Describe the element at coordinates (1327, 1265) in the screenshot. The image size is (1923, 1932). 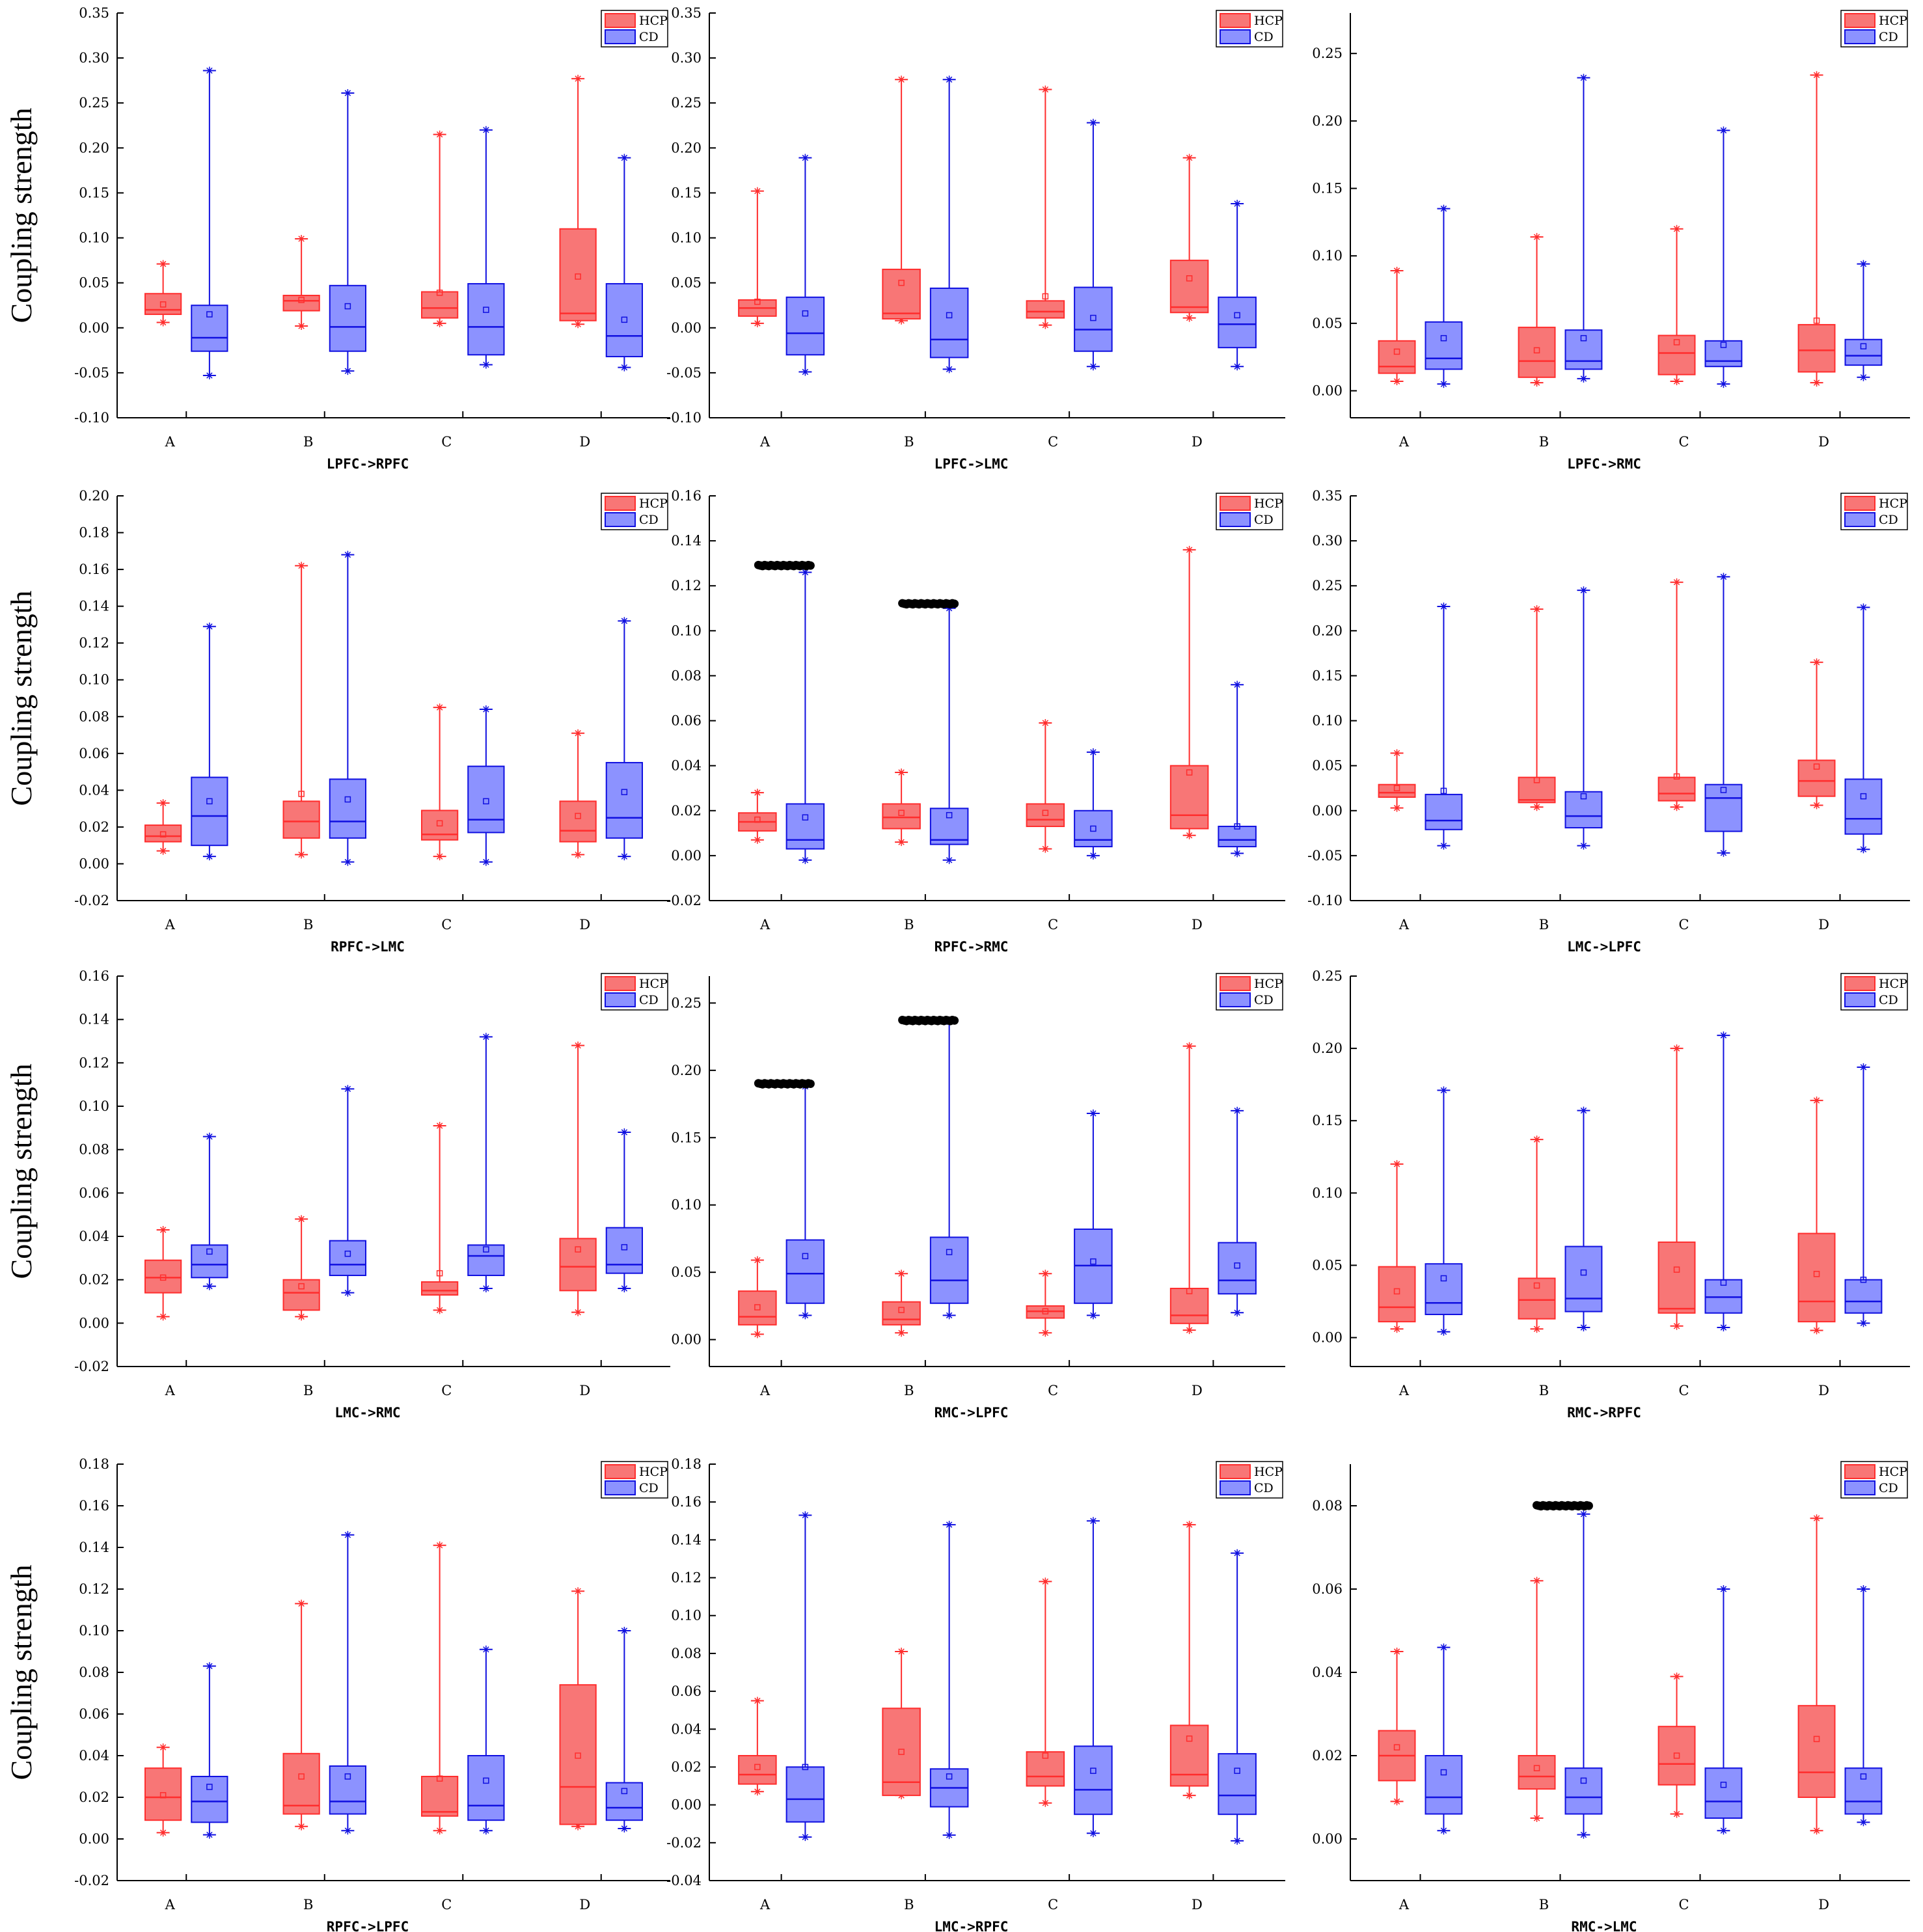
I see `y-tick-label: 0.05` at that location.